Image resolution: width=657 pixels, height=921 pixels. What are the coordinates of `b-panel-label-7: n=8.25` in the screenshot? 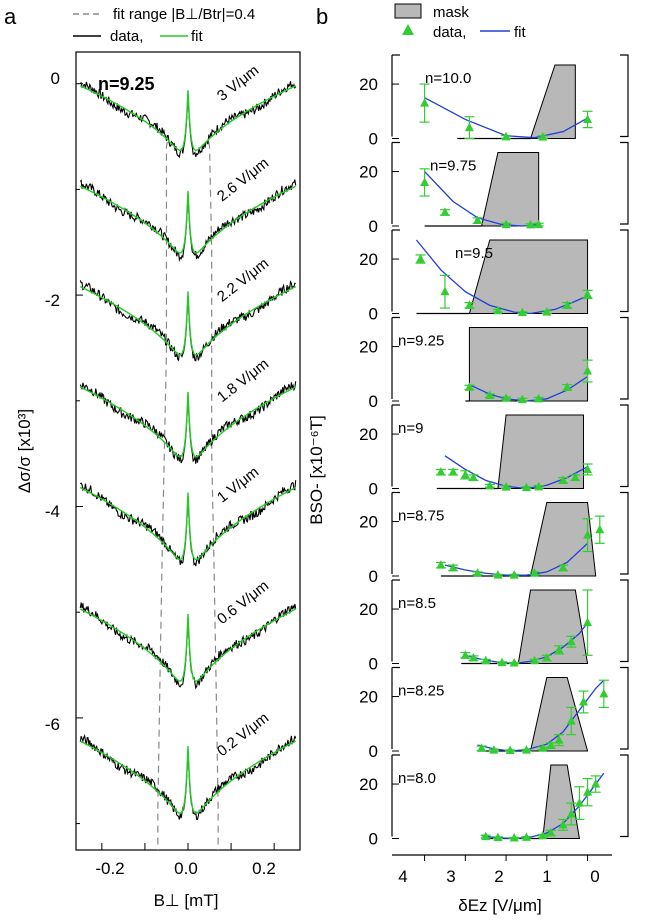 It's located at (421, 691).